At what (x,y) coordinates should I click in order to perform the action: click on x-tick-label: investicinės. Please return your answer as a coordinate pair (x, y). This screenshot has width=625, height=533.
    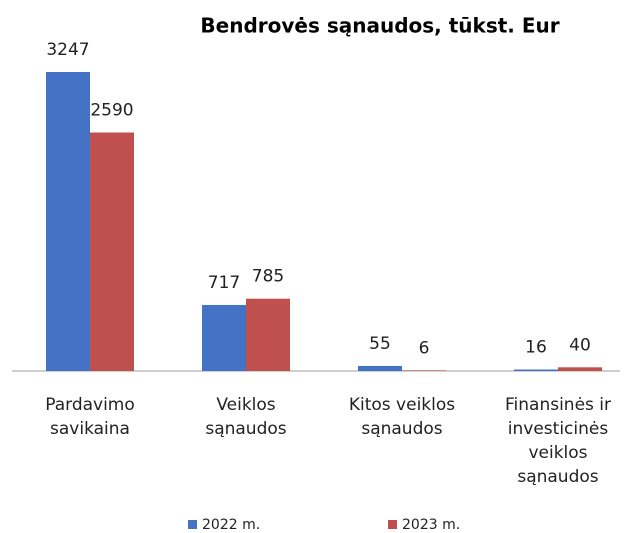
    Looking at the image, I should click on (558, 429).